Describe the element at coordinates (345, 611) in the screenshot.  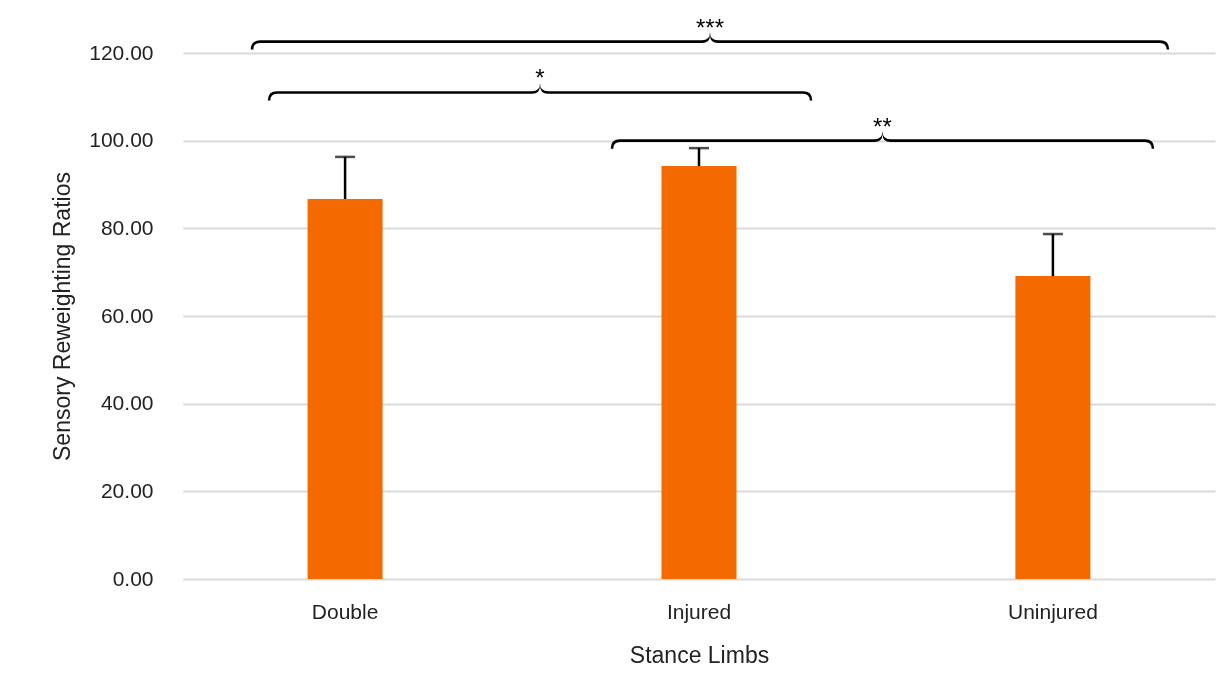
I see `x-tick-label: Double` at that location.